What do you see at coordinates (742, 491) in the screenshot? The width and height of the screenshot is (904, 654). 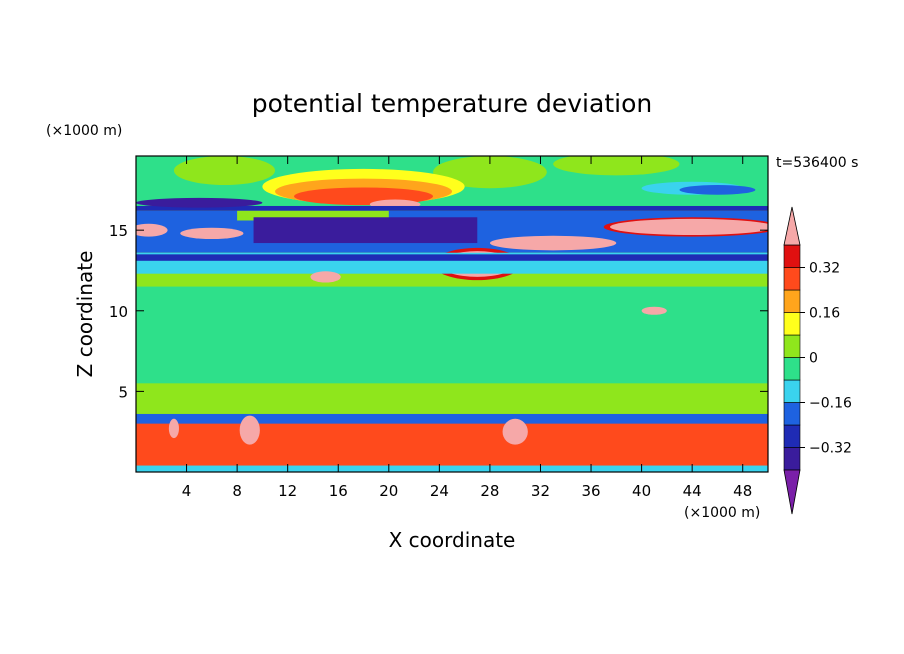 I see `x-tick-label: 48` at bounding box center [742, 491].